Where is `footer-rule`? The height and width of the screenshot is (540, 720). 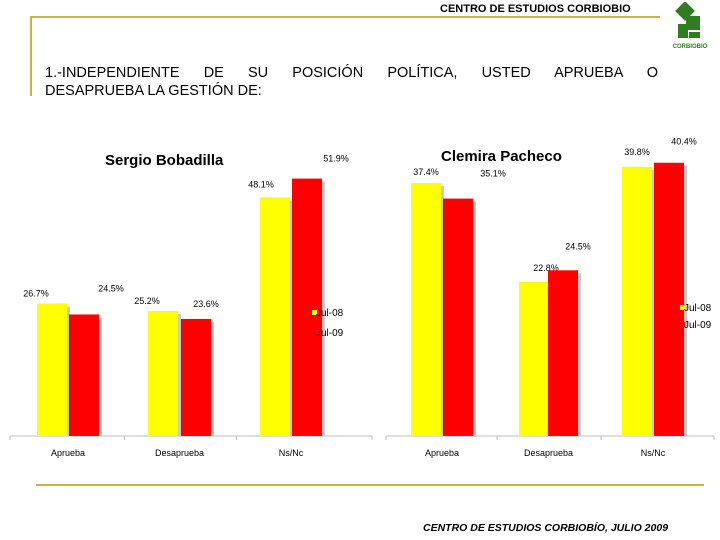 footer-rule is located at coordinates (370, 485).